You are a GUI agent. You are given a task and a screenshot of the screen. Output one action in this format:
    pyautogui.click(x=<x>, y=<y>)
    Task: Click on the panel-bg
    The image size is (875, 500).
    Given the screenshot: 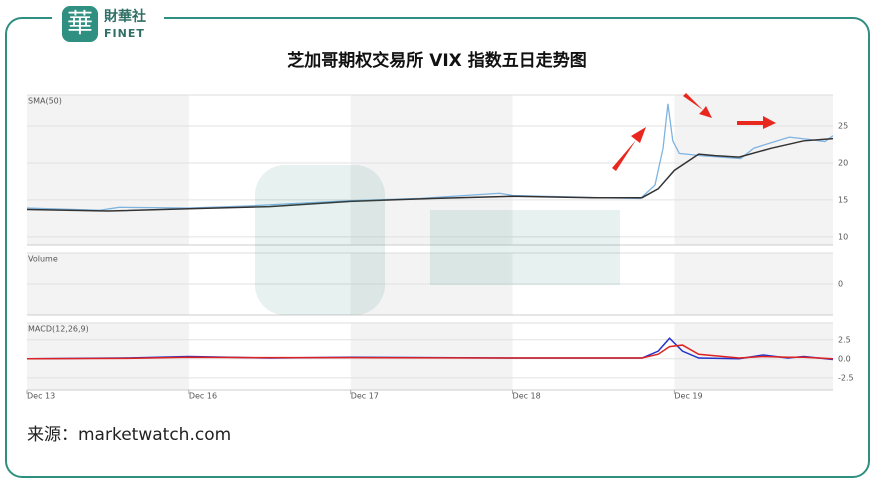 What is the action you would take?
    pyautogui.click(x=430, y=356)
    